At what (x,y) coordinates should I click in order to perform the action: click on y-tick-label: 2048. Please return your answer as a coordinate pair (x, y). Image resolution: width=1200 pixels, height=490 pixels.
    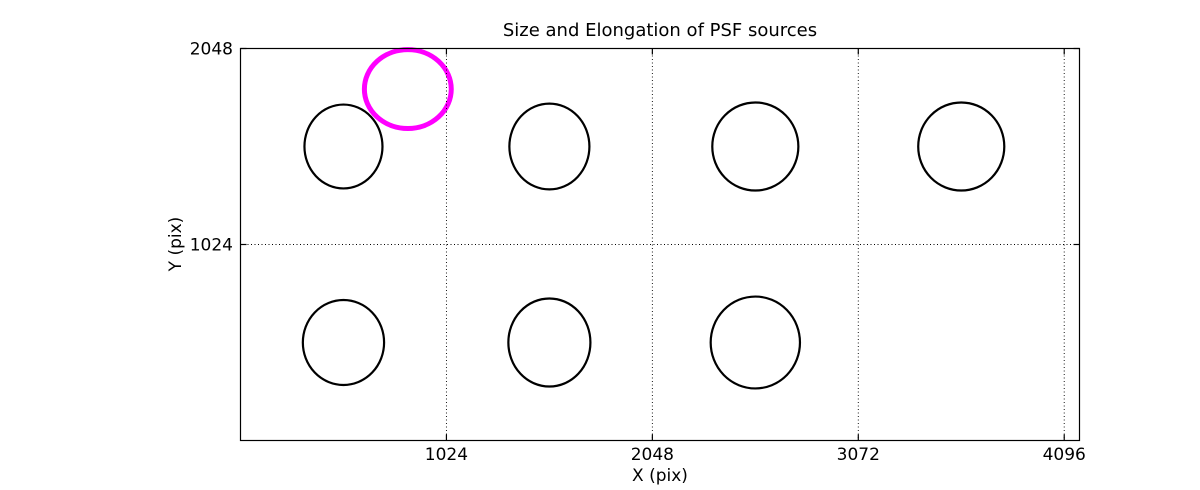
    Looking at the image, I should click on (211, 50).